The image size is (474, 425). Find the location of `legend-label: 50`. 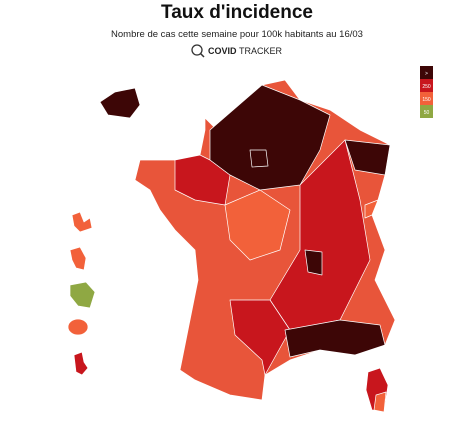

legend-label: 50 is located at coordinates (427, 113).